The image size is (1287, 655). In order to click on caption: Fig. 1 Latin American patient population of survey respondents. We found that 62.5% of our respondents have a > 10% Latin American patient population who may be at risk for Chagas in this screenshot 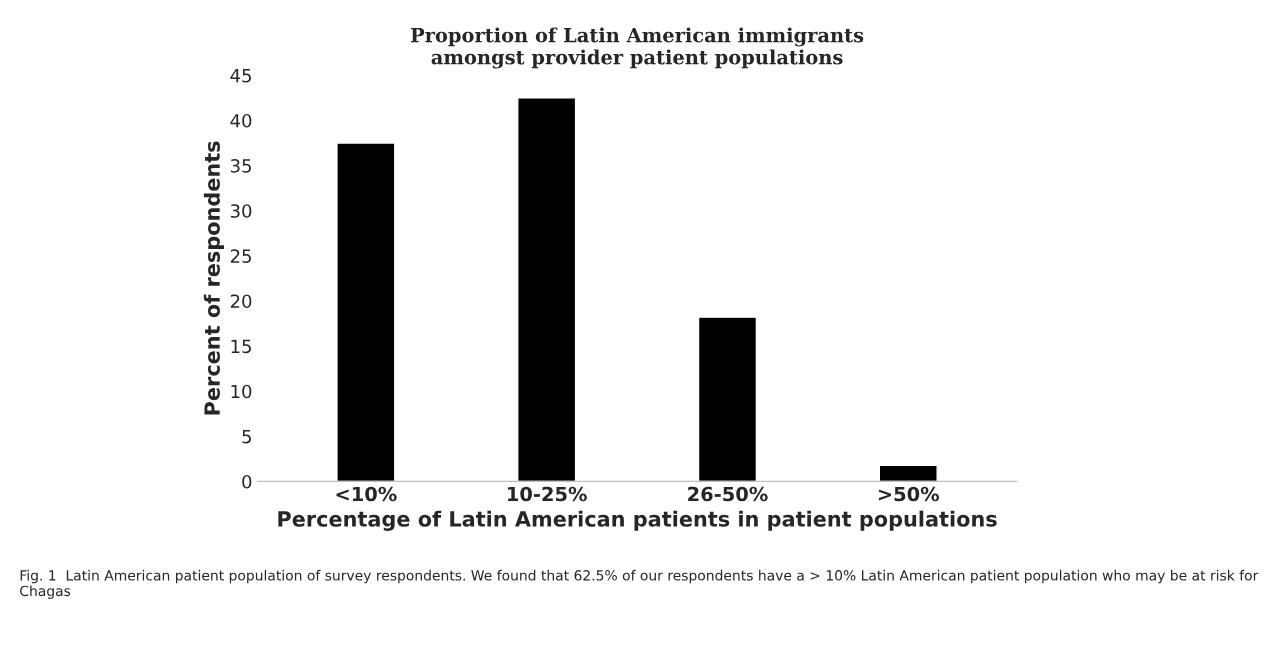, I will do `click(639, 584)`.